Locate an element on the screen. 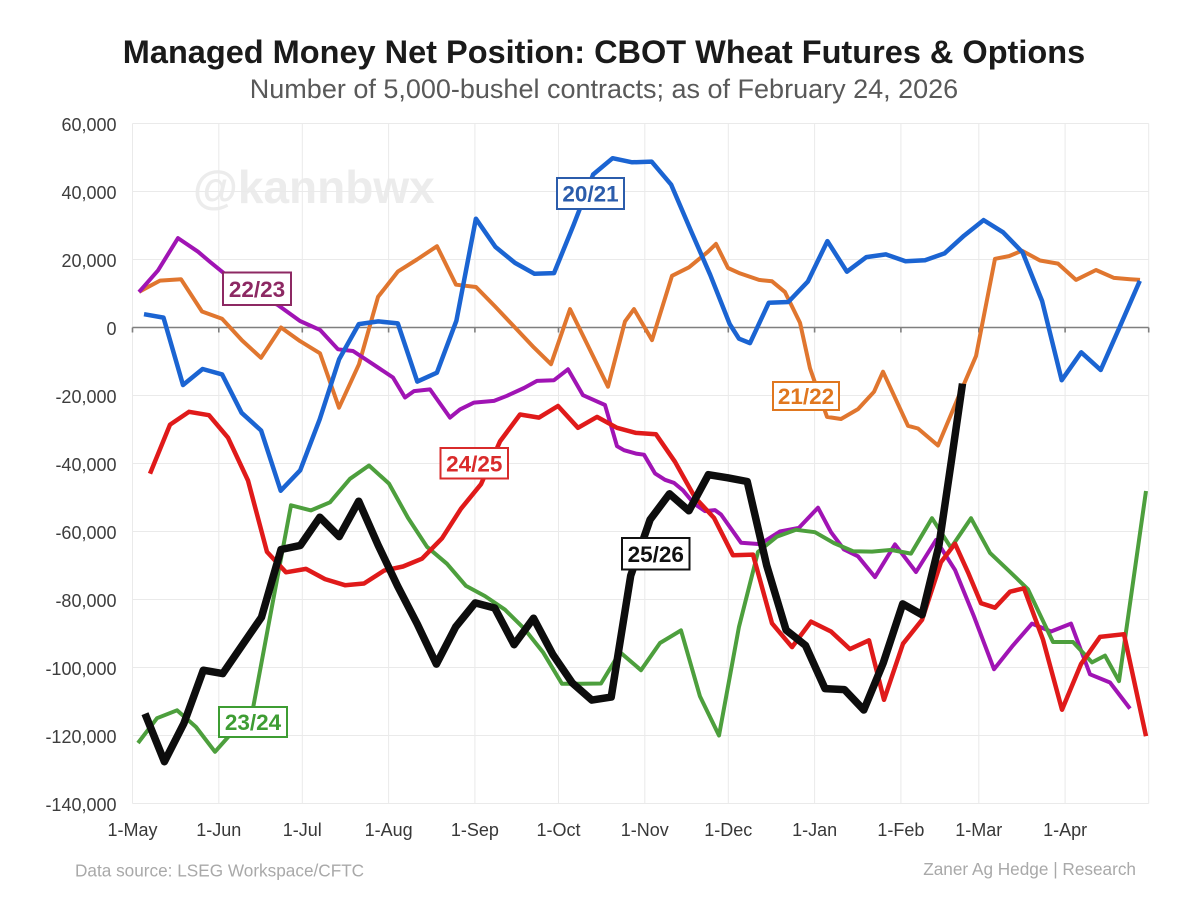 Image resolution: width=1200 pixels, height=897 pixels. svg-text: 1-Jun is located at coordinates (218, 830).